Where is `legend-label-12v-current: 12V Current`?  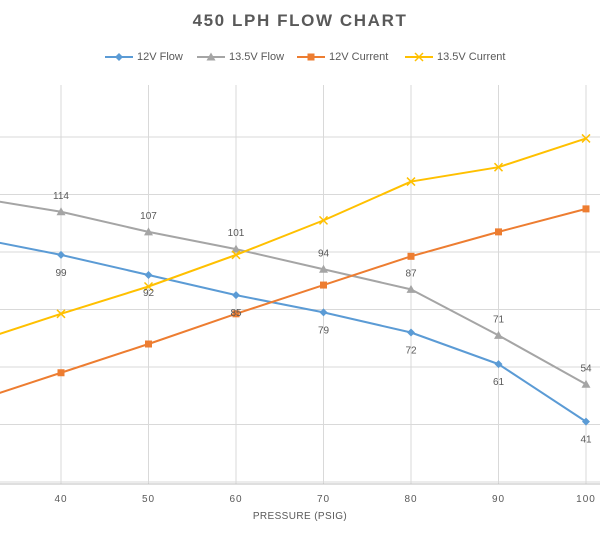 legend-label-12v-current: 12V Current is located at coordinates (359, 57).